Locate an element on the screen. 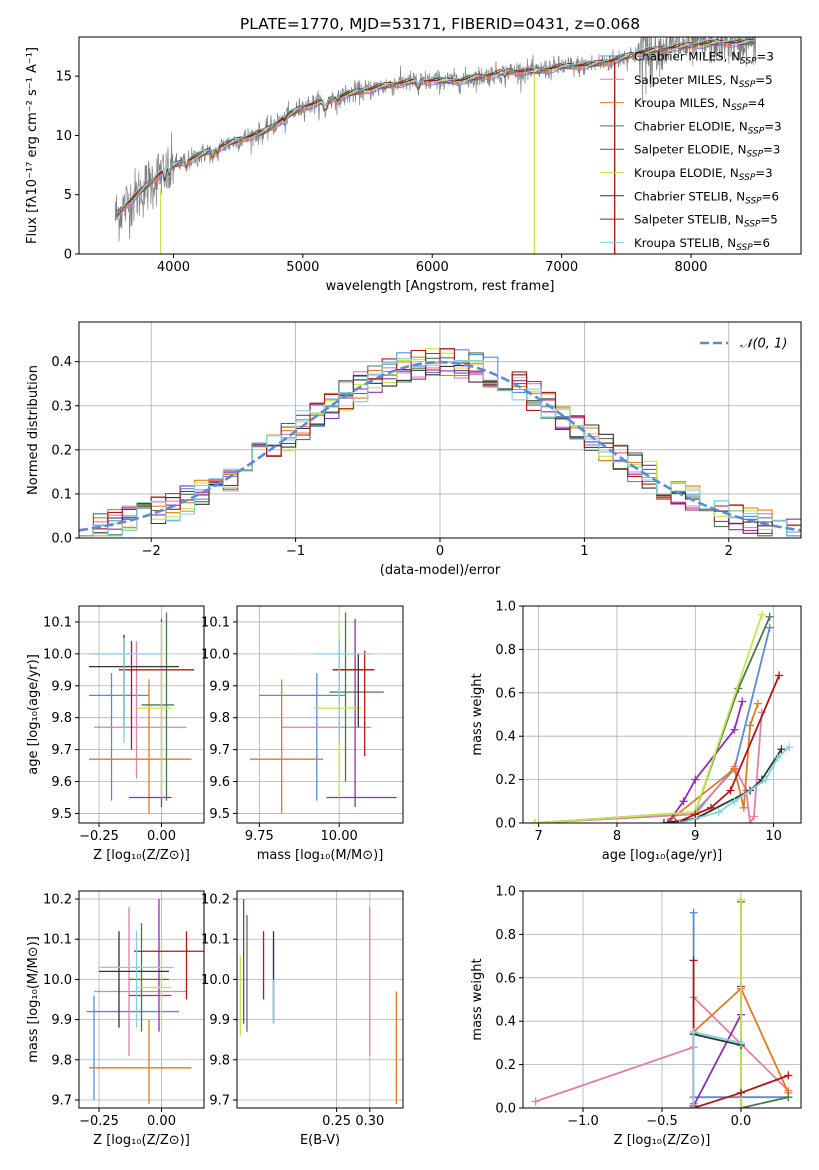 The image size is (819, 1170). legend-nssp-value: 6 is located at coordinates (767, 243).